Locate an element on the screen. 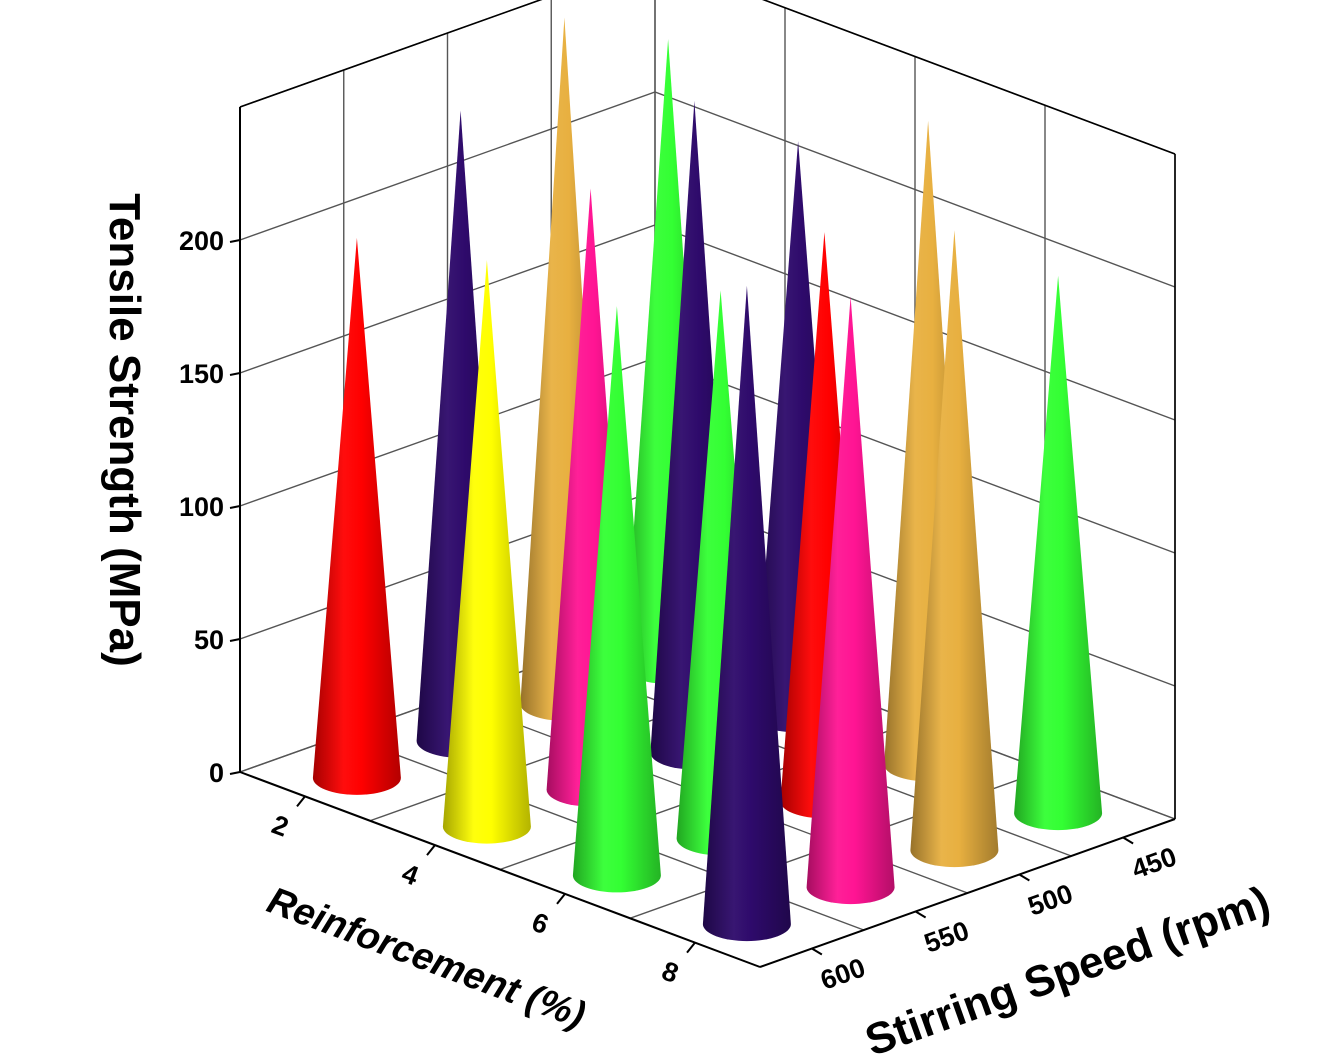 This screenshot has width=1324, height=1058. z-tick-label: 150 is located at coordinates (201, 374).